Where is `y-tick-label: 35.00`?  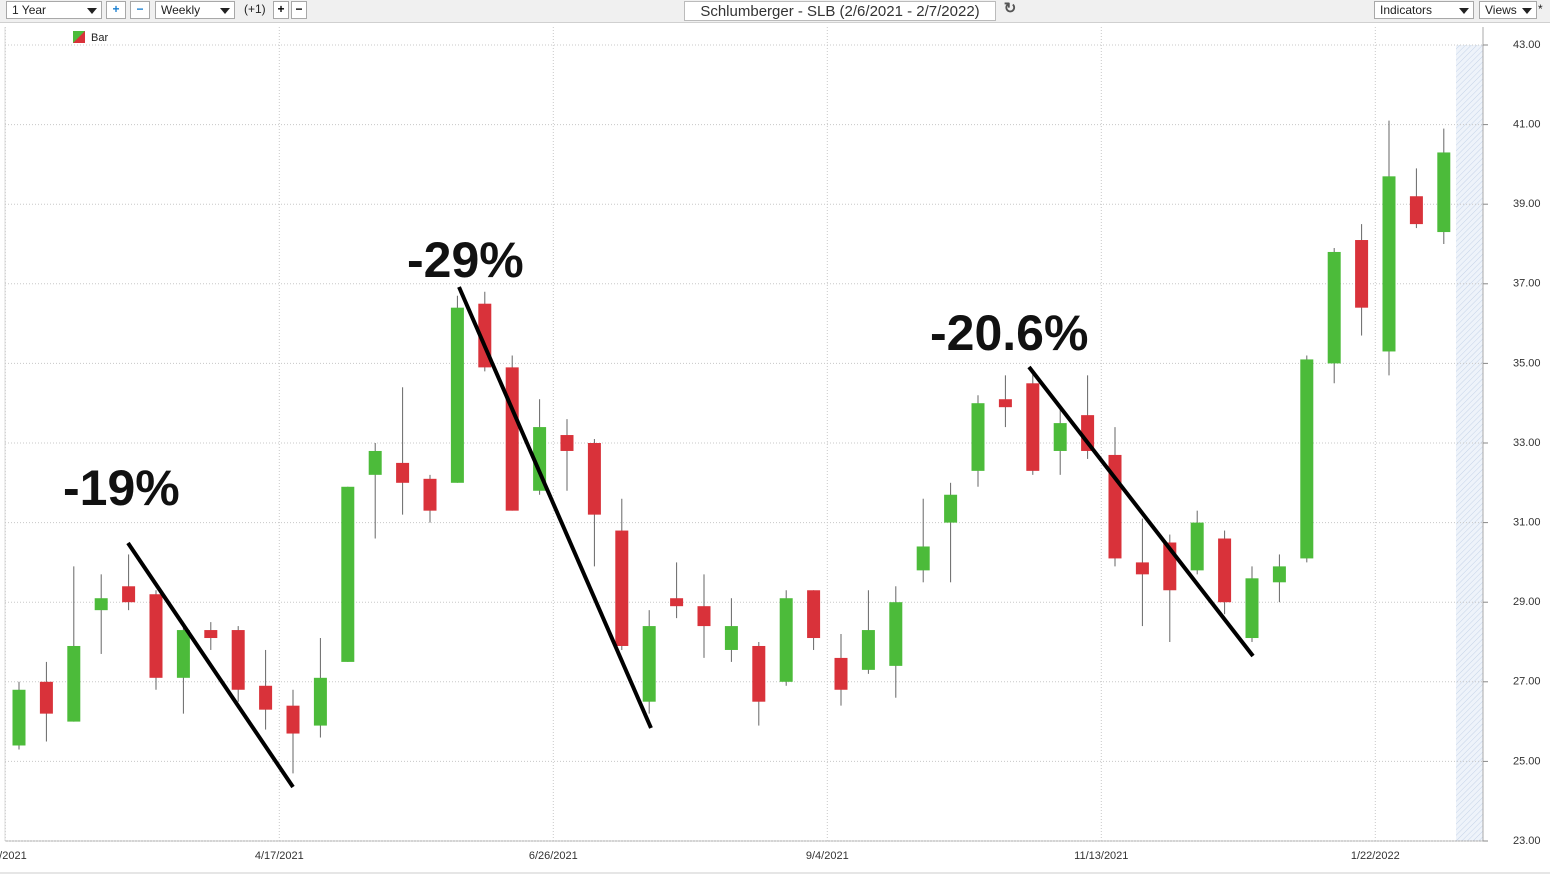
y-tick-label: 35.00 is located at coordinates (1527, 363).